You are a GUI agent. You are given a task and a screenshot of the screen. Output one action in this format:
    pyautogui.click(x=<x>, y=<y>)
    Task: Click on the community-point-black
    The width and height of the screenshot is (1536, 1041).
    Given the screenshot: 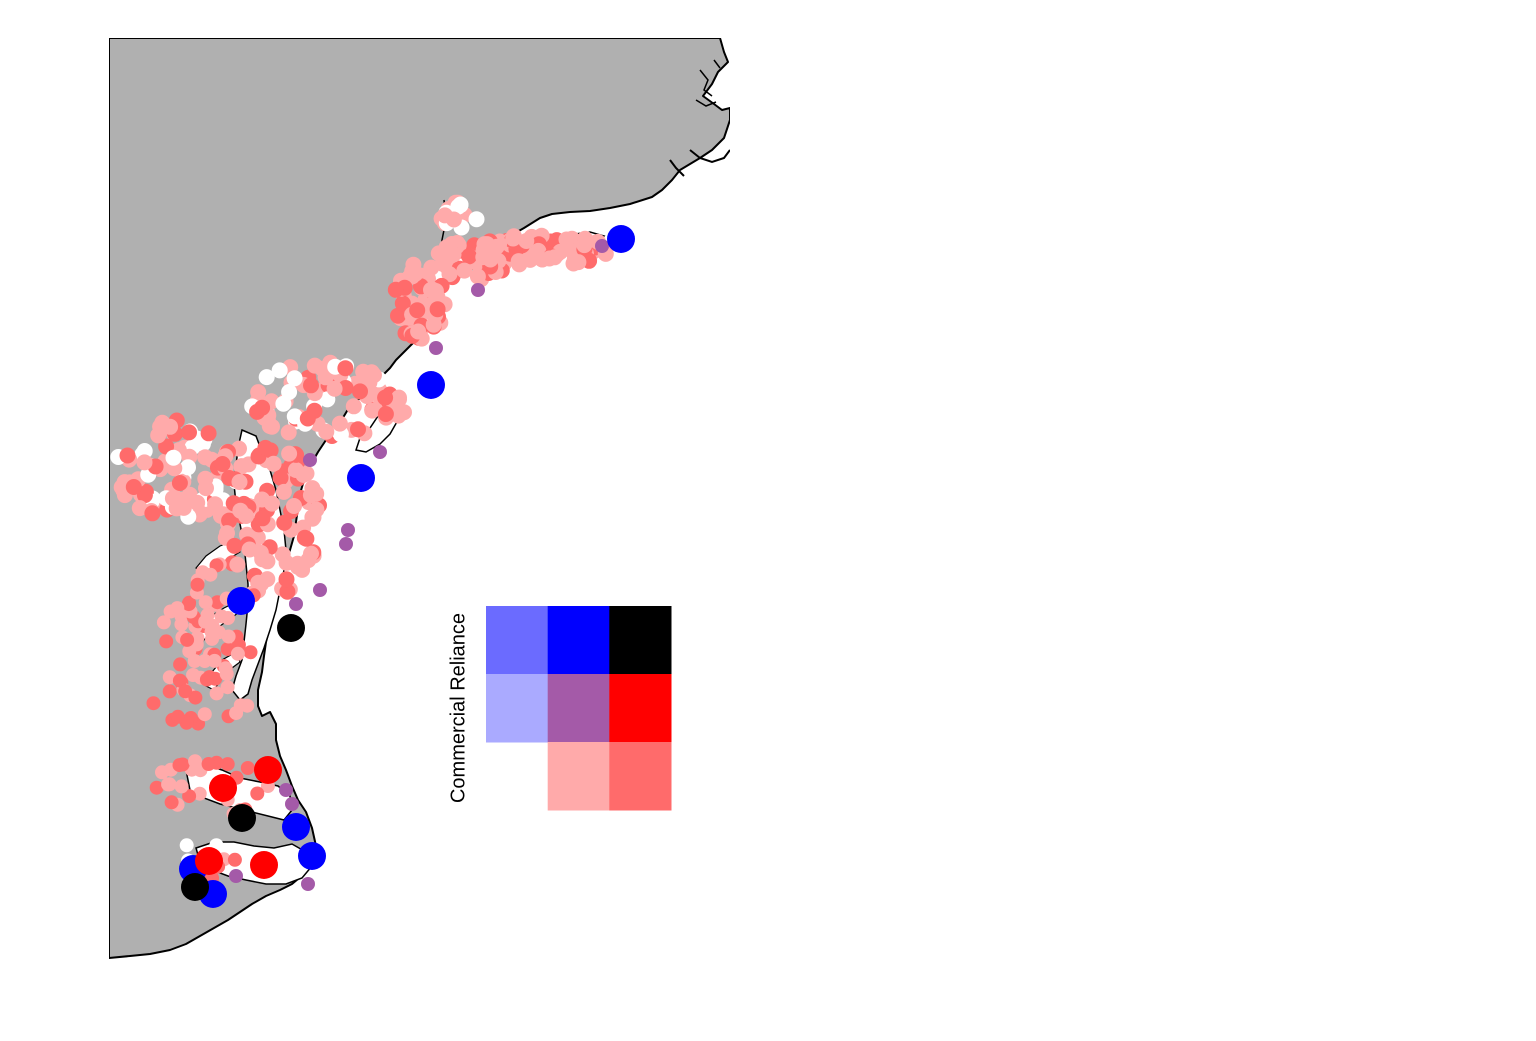 What is the action you would take?
    pyautogui.click(x=242, y=818)
    